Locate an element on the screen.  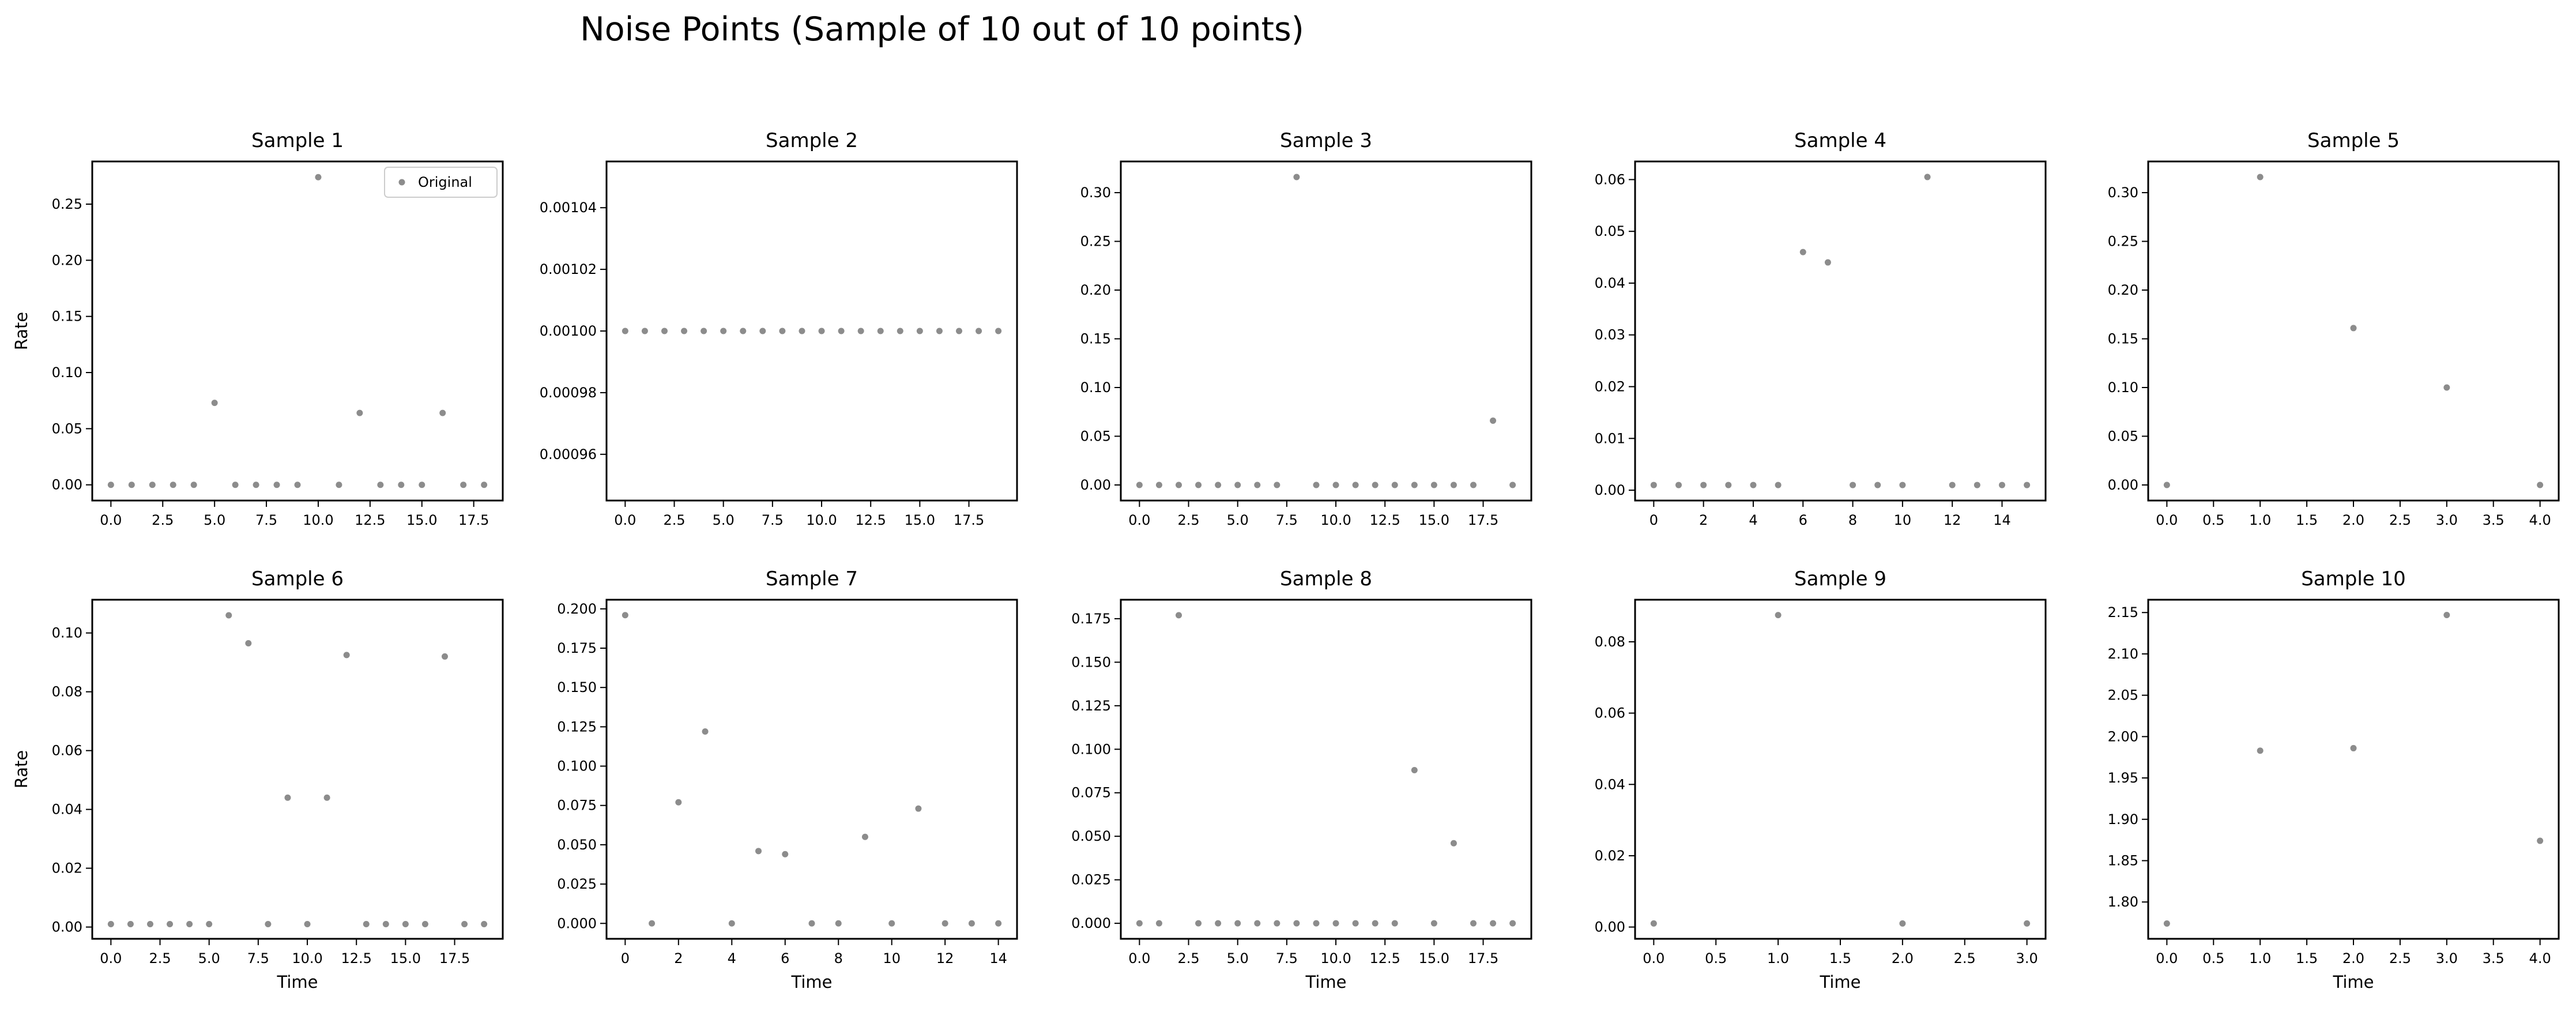
y-tick-label: 2.15 is located at coordinates (2123, 612).